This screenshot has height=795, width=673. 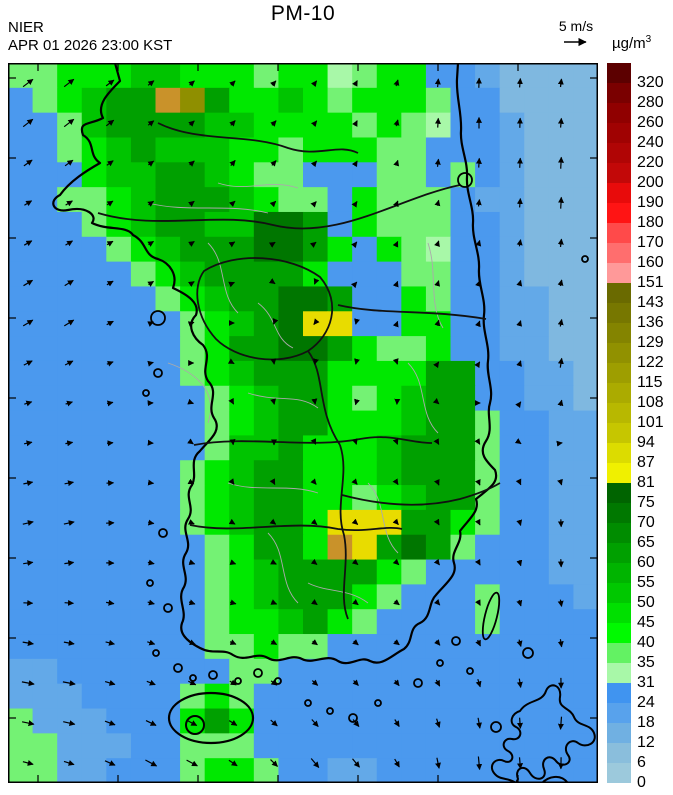 I want to click on wind-reference-label: 5 m/s, so click(x=576, y=26).